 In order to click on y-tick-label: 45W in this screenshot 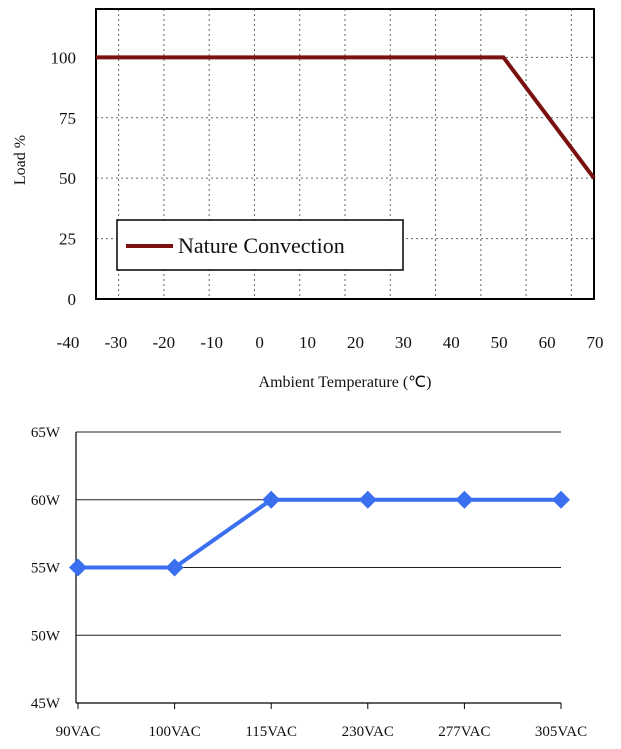, I will do `click(46, 704)`.